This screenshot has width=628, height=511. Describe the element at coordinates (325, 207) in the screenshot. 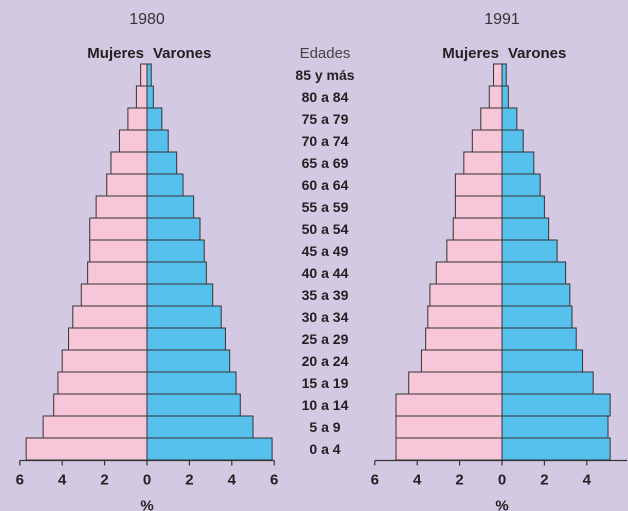

I see `age-group-label: 55 a 59` at that location.